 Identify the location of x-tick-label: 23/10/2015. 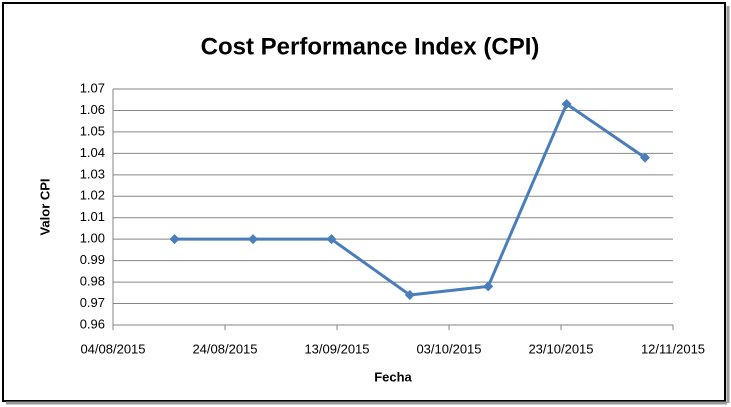
(560, 348).